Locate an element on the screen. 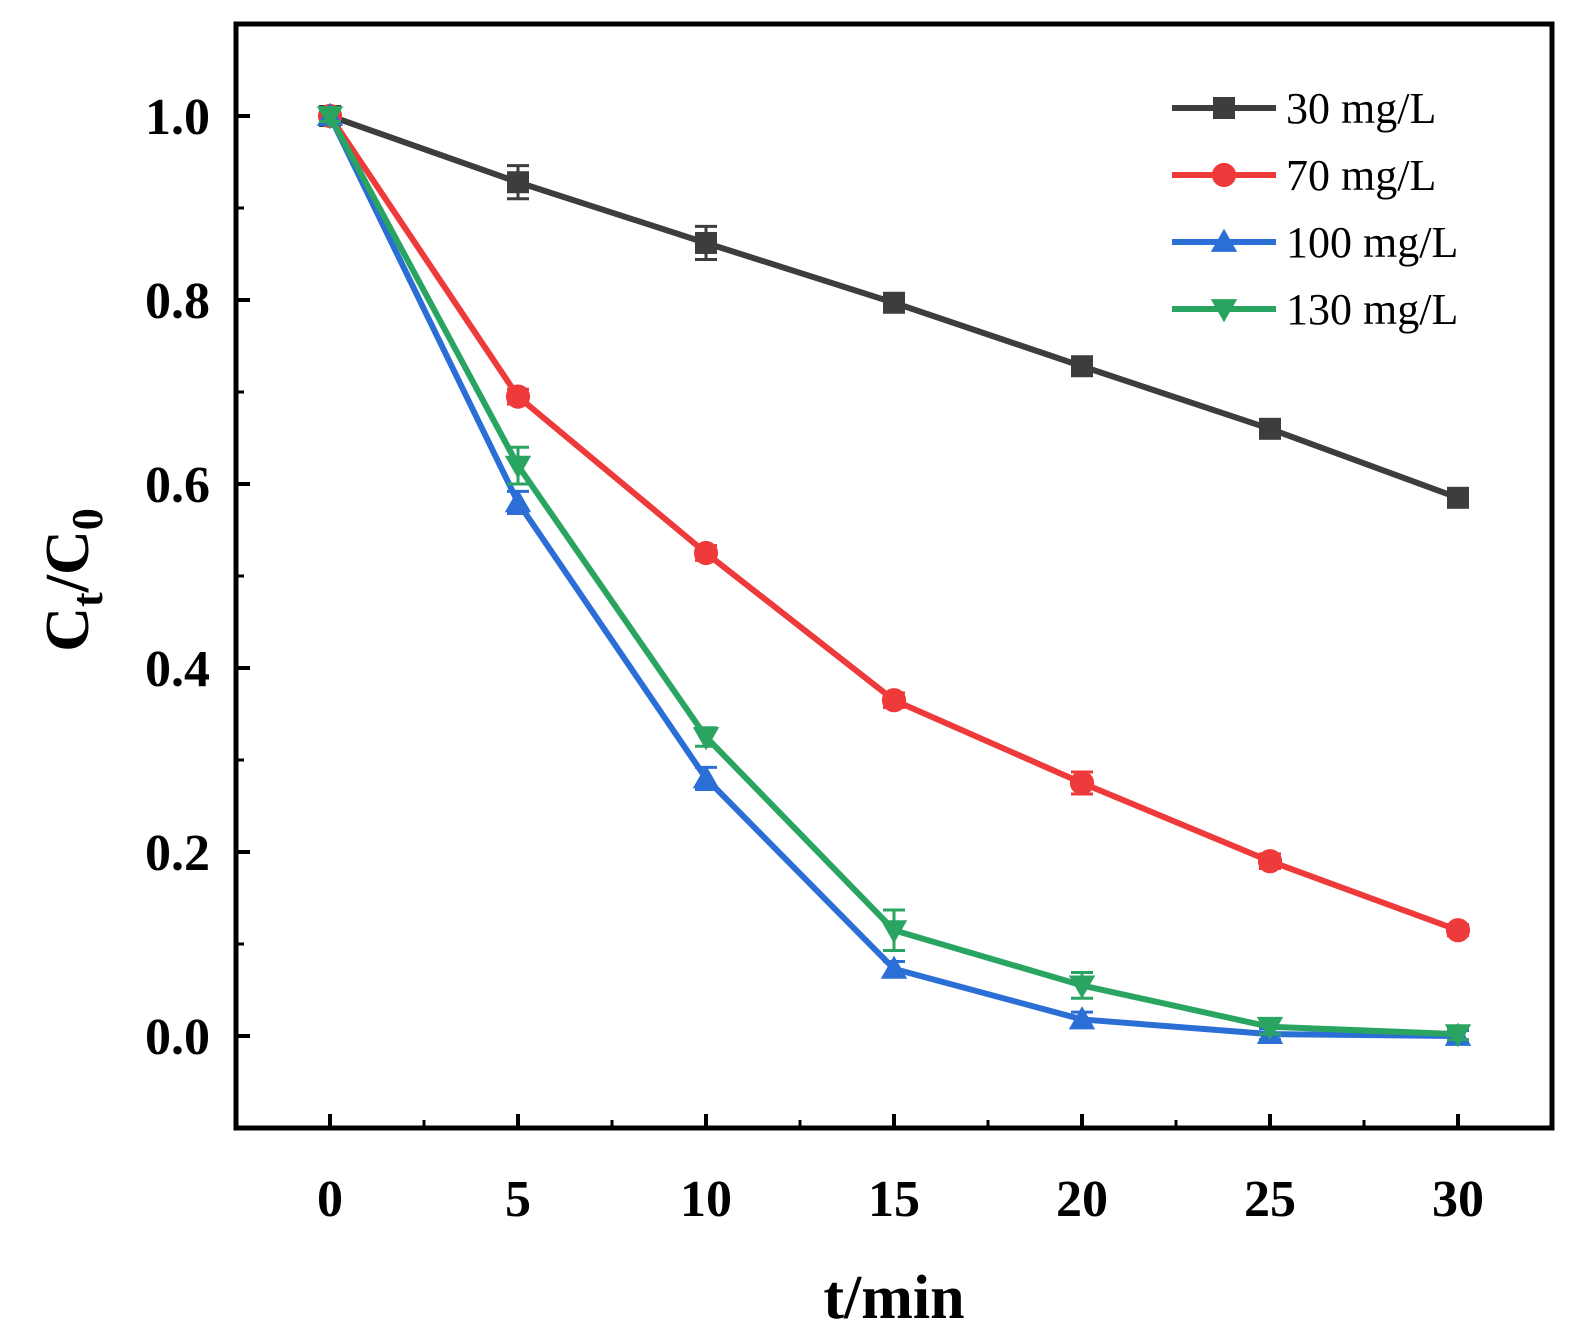  legend-item: 100 mg/L is located at coordinates (1315, 242).